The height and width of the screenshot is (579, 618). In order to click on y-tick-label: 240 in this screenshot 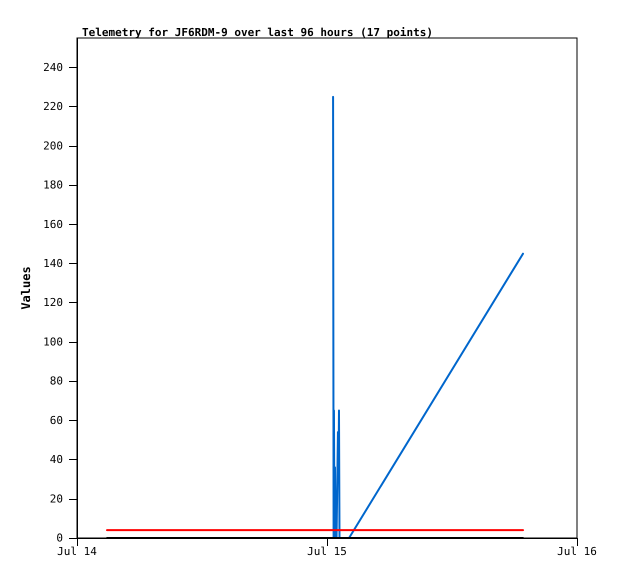, I will do `click(53, 67)`.